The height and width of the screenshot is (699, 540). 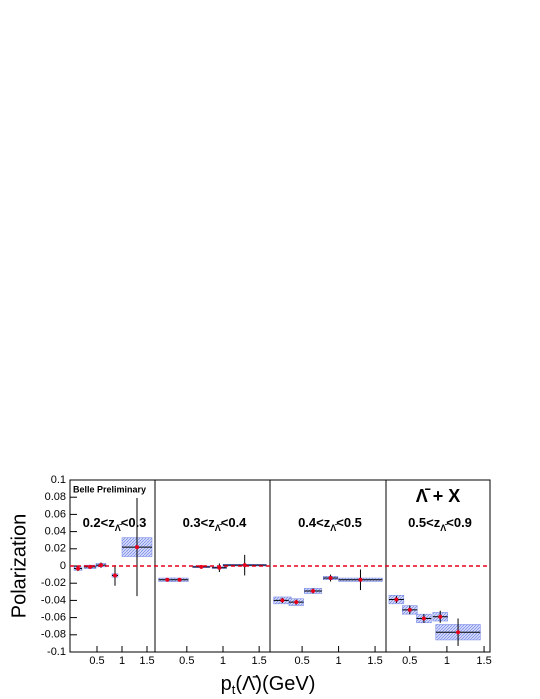 What do you see at coordinates (63, 566) in the screenshot?
I see `y-tick-label: 0` at bounding box center [63, 566].